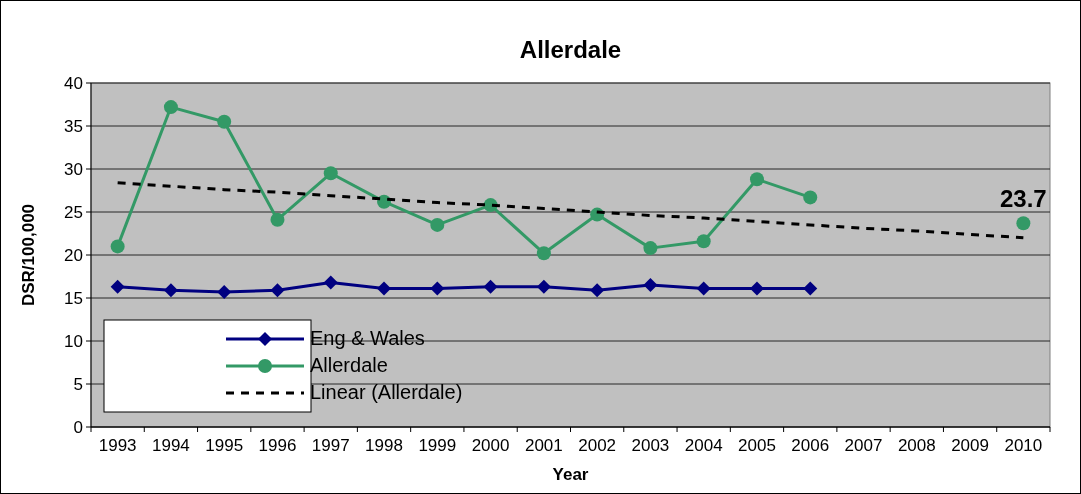 The width and height of the screenshot is (1081, 494). What do you see at coordinates (490, 445) in the screenshot?
I see `x-tick-label: 2000` at bounding box center [490, 445].